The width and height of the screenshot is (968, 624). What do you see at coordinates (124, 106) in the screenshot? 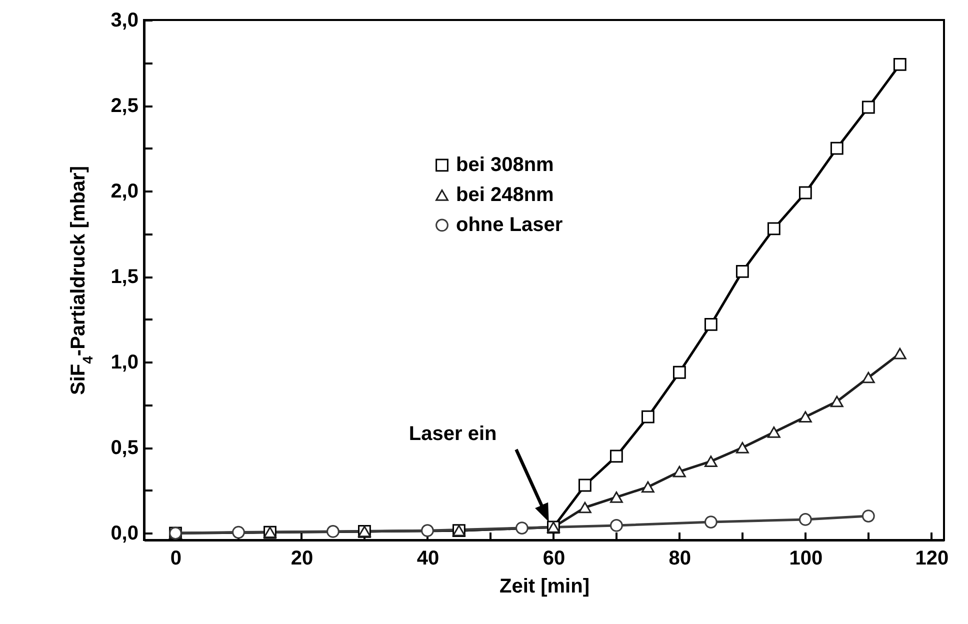
I see `y-tick-label: 2,5` at bounding box center [124, 106].